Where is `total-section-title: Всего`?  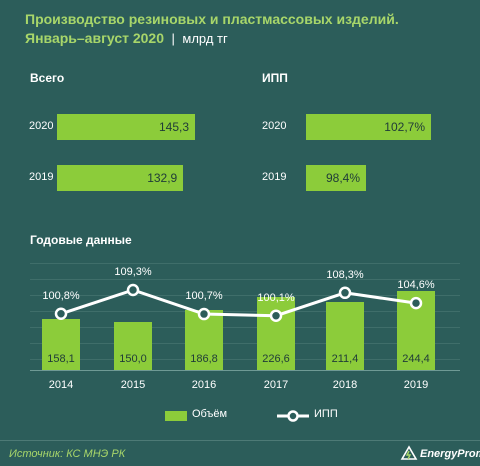
total-section-title: Всего is located at coordinates (47, 78).